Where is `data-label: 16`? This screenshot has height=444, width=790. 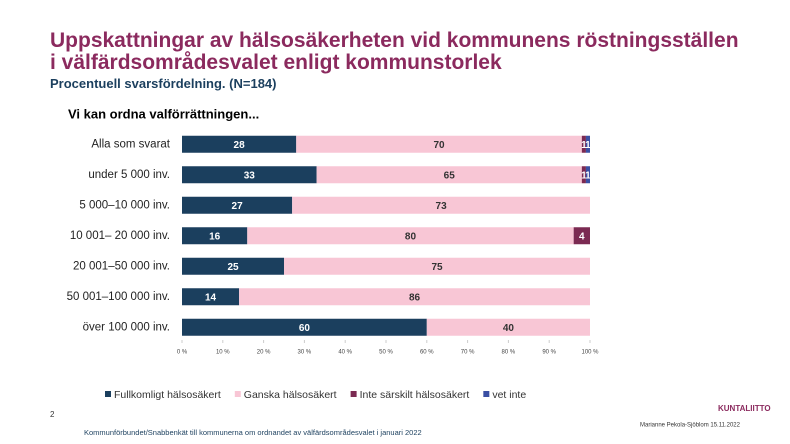
data-label: 16 is located at coordinates (215, 236).